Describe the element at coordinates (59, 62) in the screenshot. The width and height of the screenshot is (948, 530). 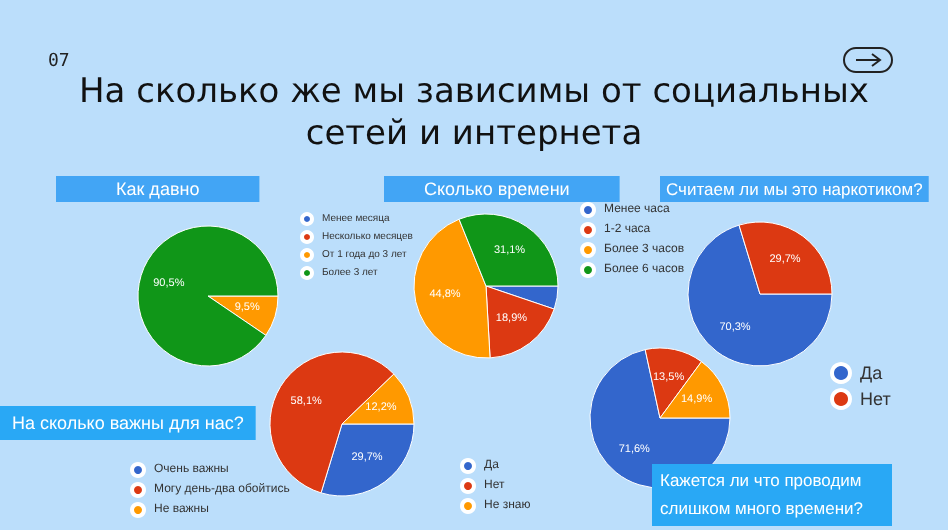
I see `text: 07` at that location.